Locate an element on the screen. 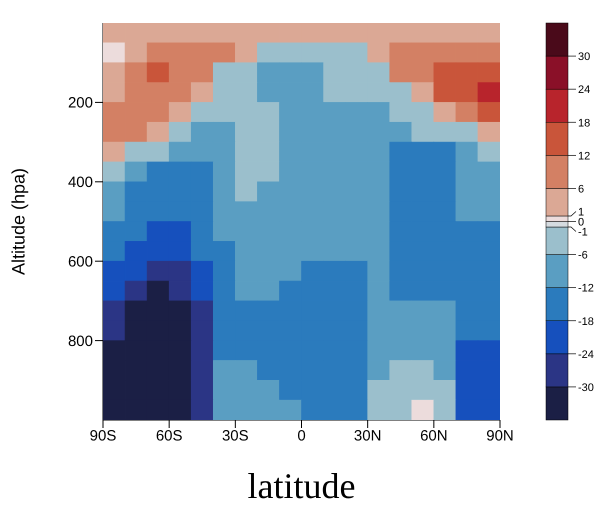  y-tick-label: 200 is located at coordinates (80, 103).